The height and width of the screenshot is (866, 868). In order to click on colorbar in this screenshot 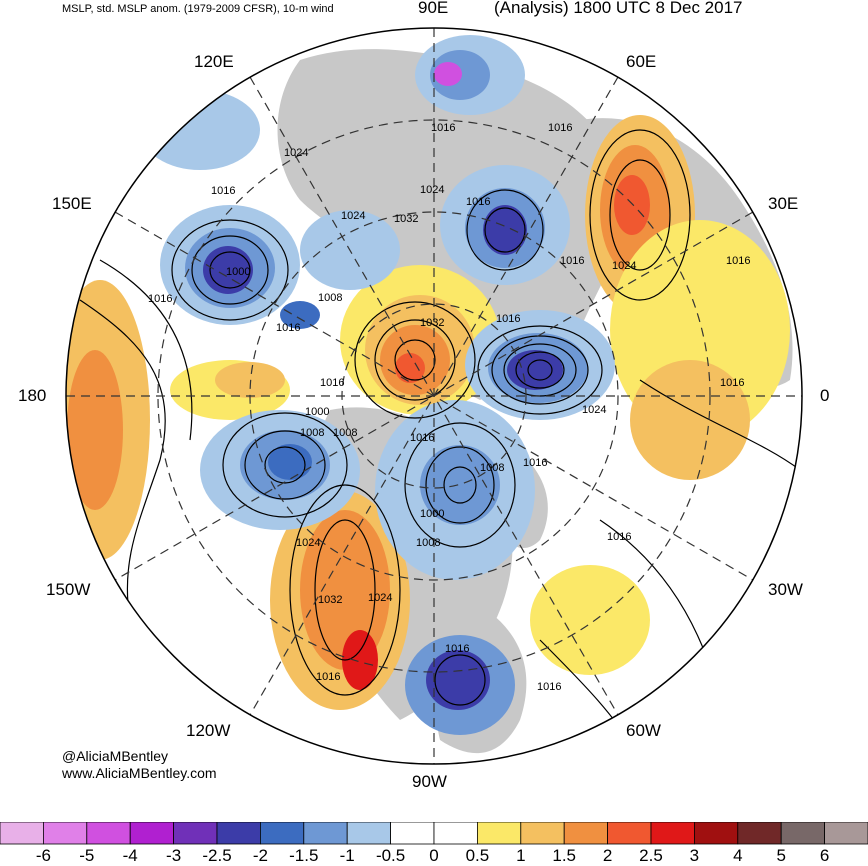, I will do `click(434, 833)`.